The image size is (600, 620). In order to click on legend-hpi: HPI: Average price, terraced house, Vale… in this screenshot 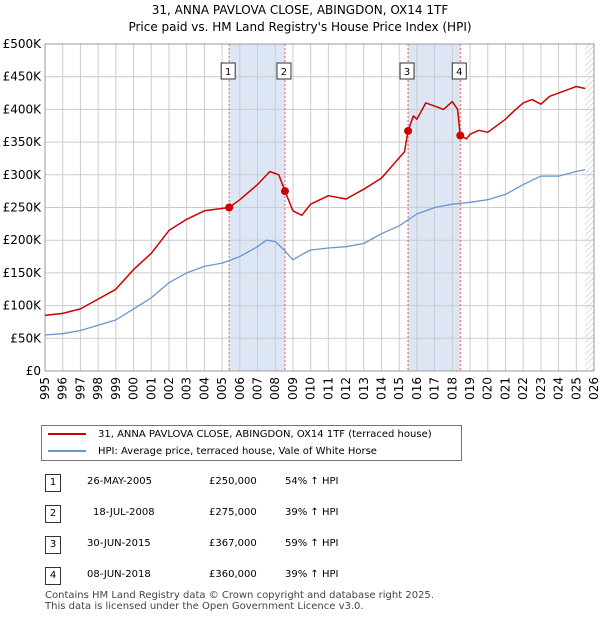, I will do `click(212, 452)`.